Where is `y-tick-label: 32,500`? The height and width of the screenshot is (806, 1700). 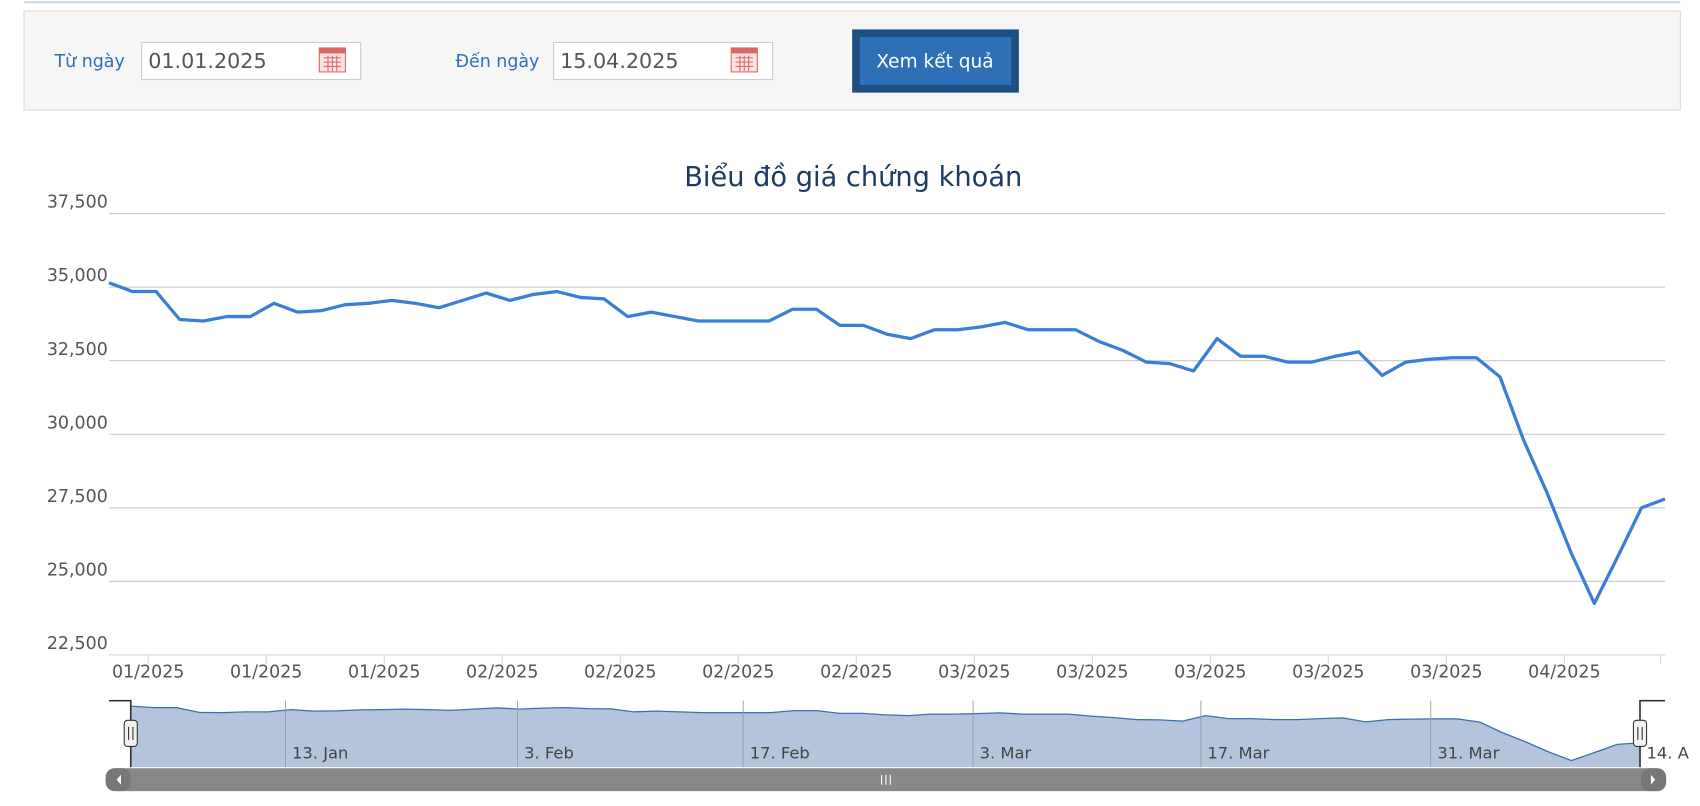 y-tick-label: 32,500 is located at coordinates (77, 350).